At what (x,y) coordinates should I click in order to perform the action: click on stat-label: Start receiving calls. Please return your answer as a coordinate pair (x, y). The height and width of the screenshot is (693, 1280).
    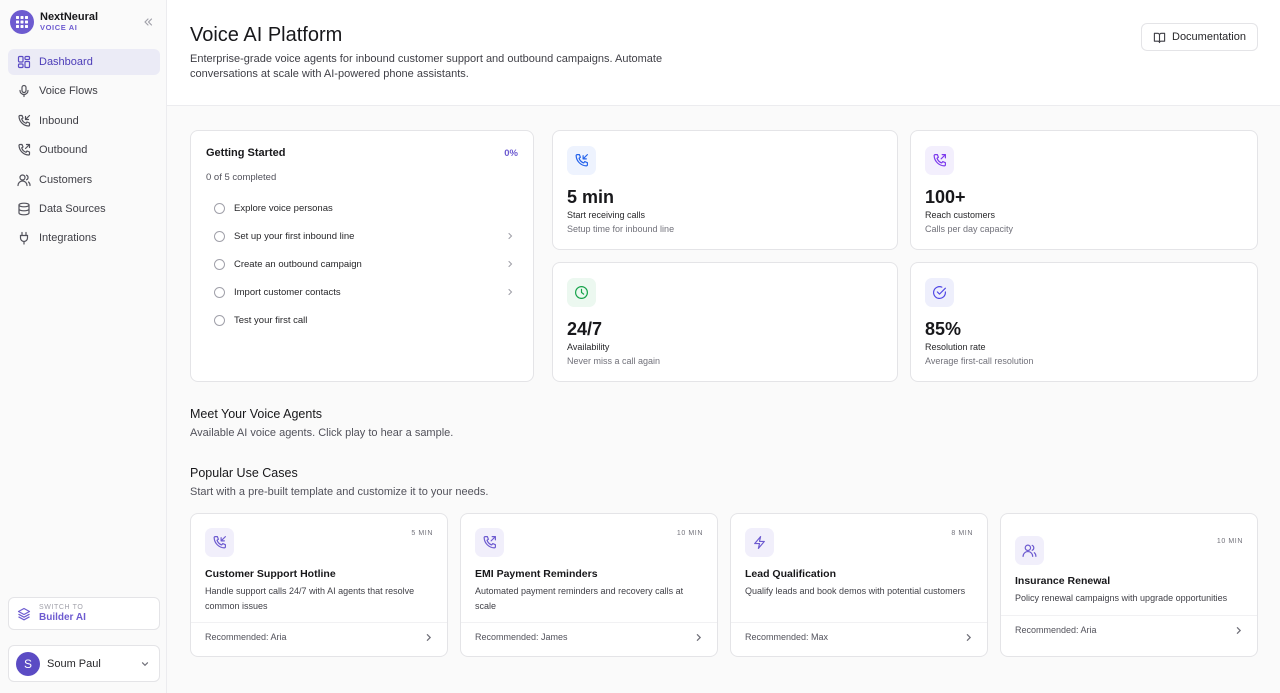
    Looking at the image, I should click on (606, 215).